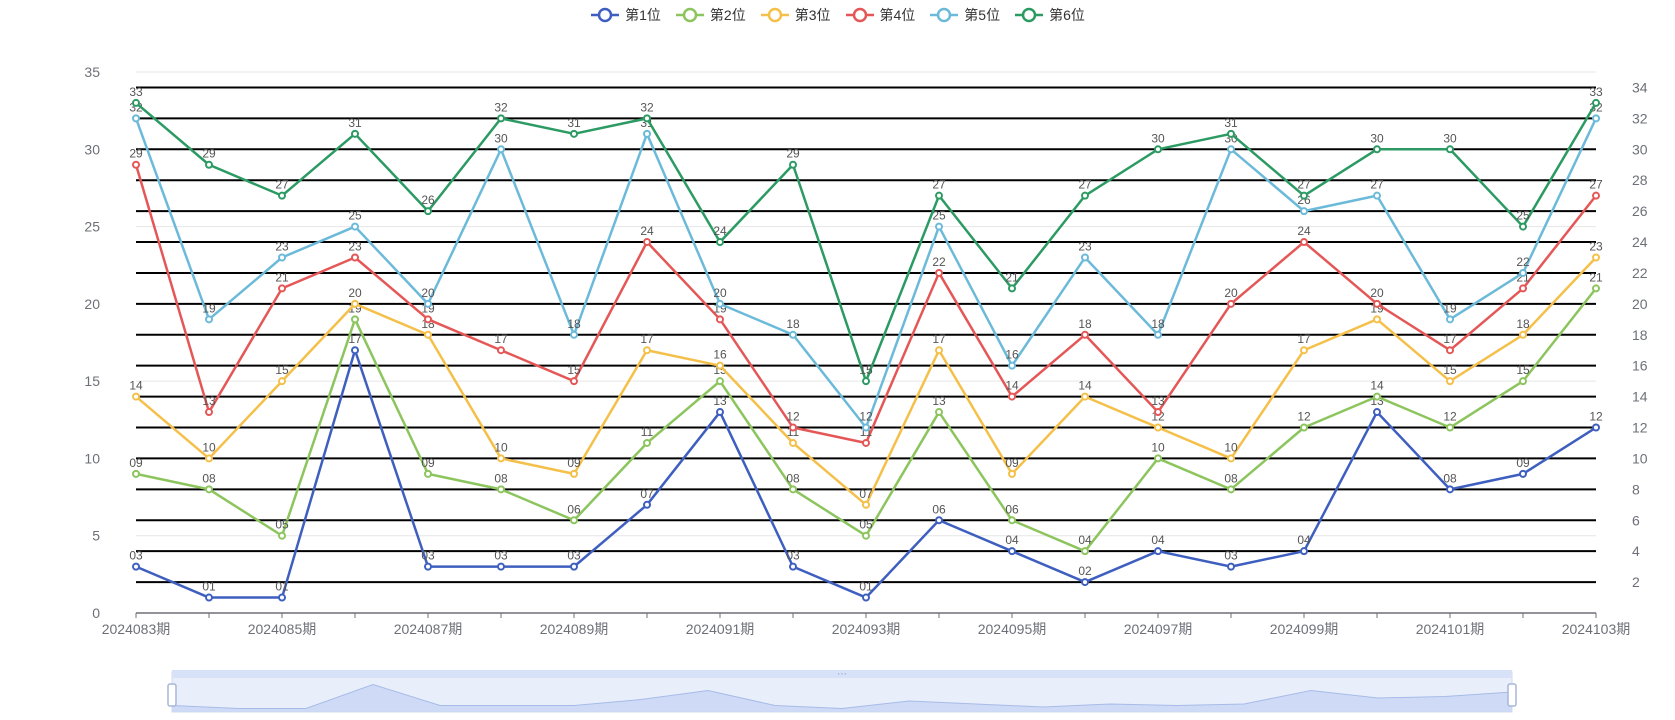  Describe the element at coordinates (1158, 324) in the screenshot. I see `data-label: 18` at that location.